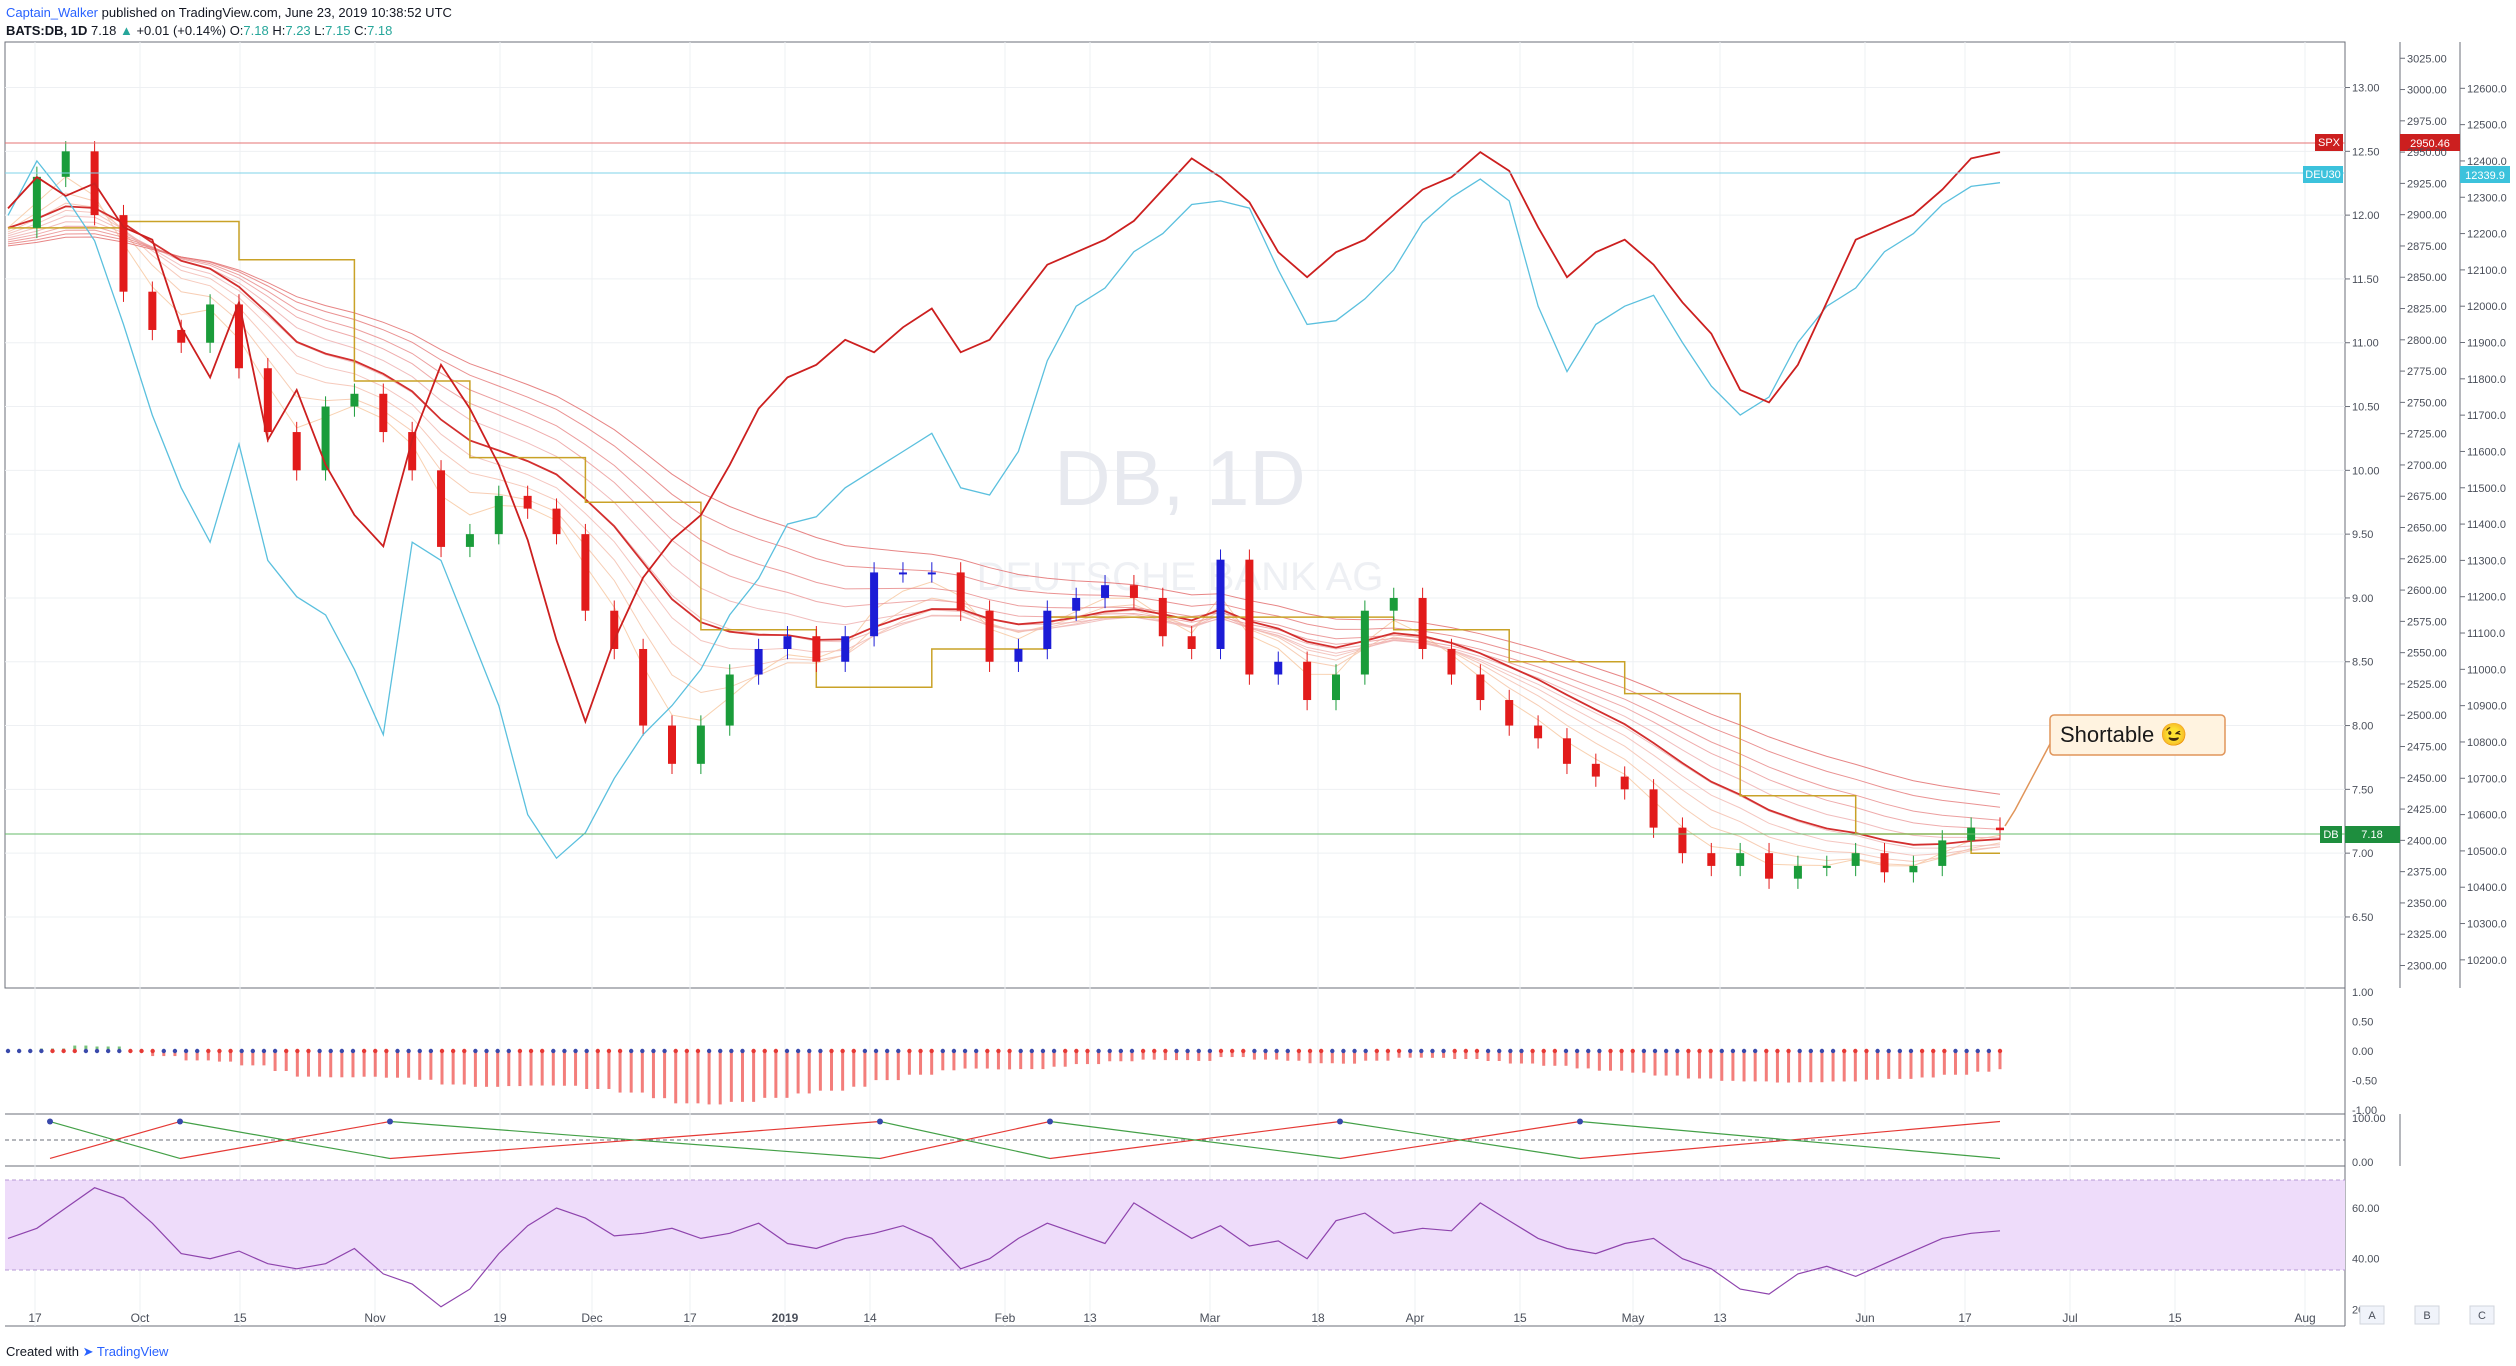 The image size is (2516, 1366). I want to click on stoch-axis: 100.00 0.00, so click(2369, 1141).